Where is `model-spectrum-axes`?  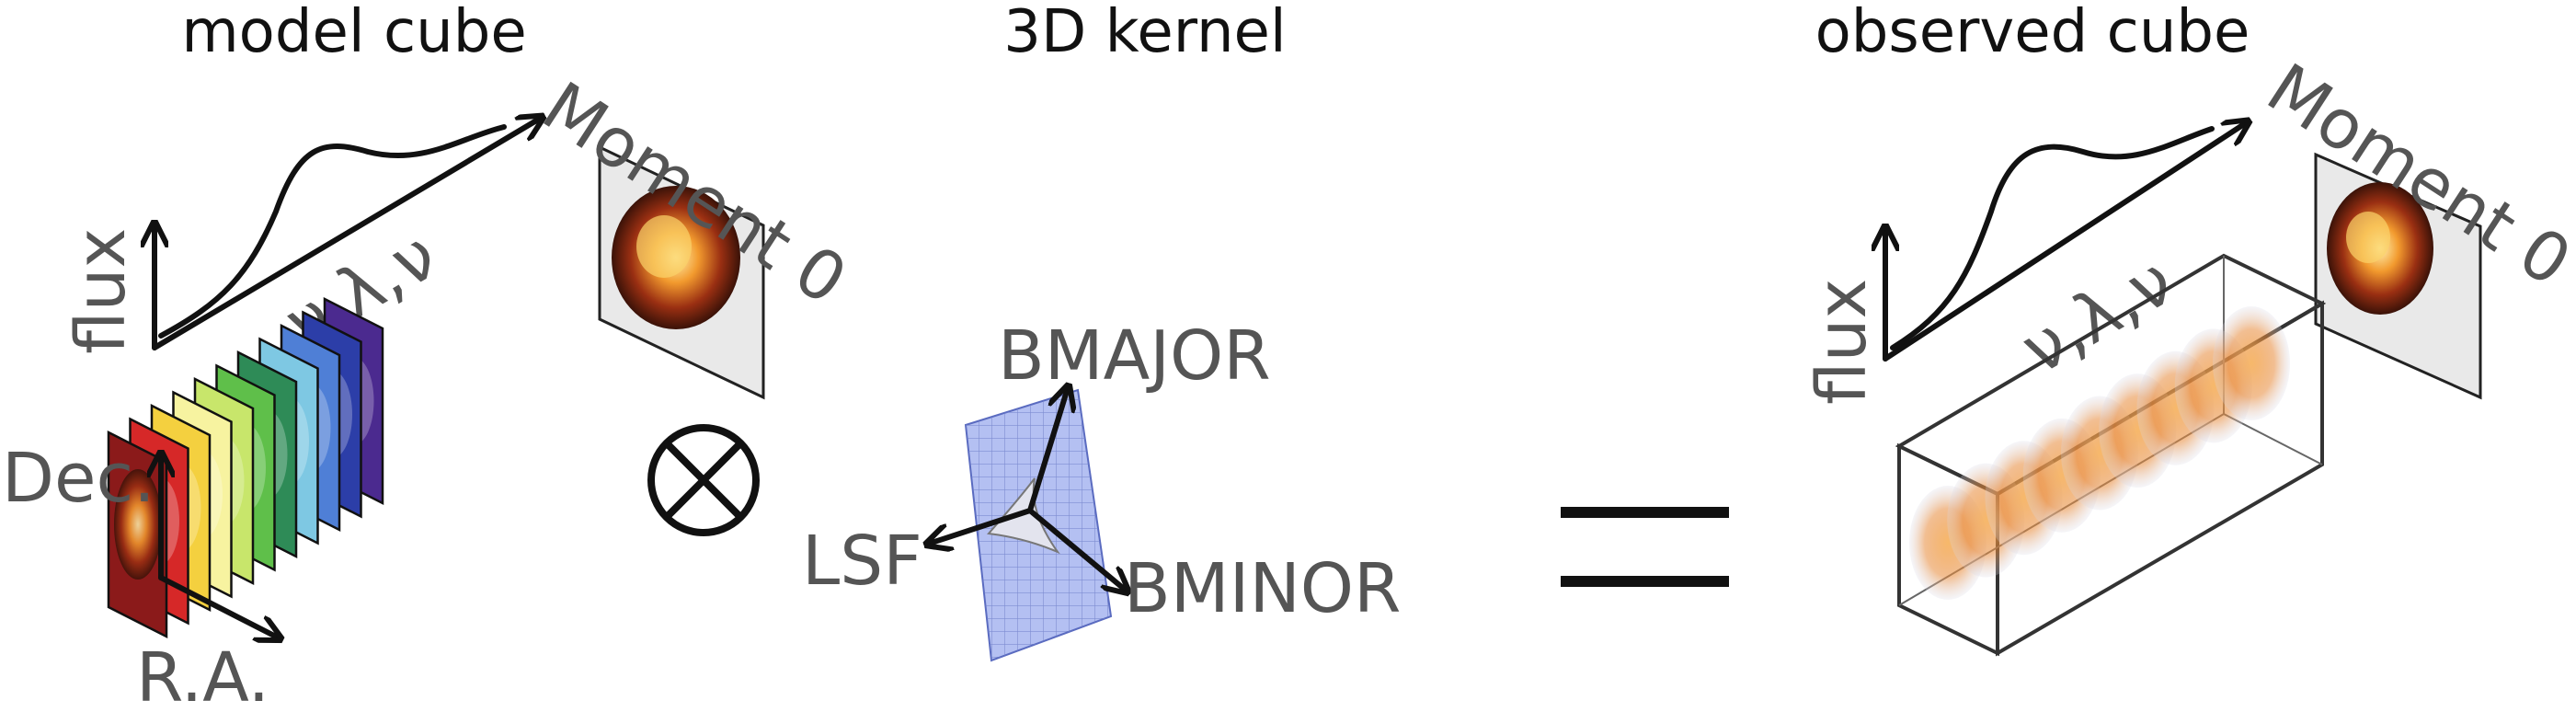
model-spectrum-axes is located at coordinates (346, 235).